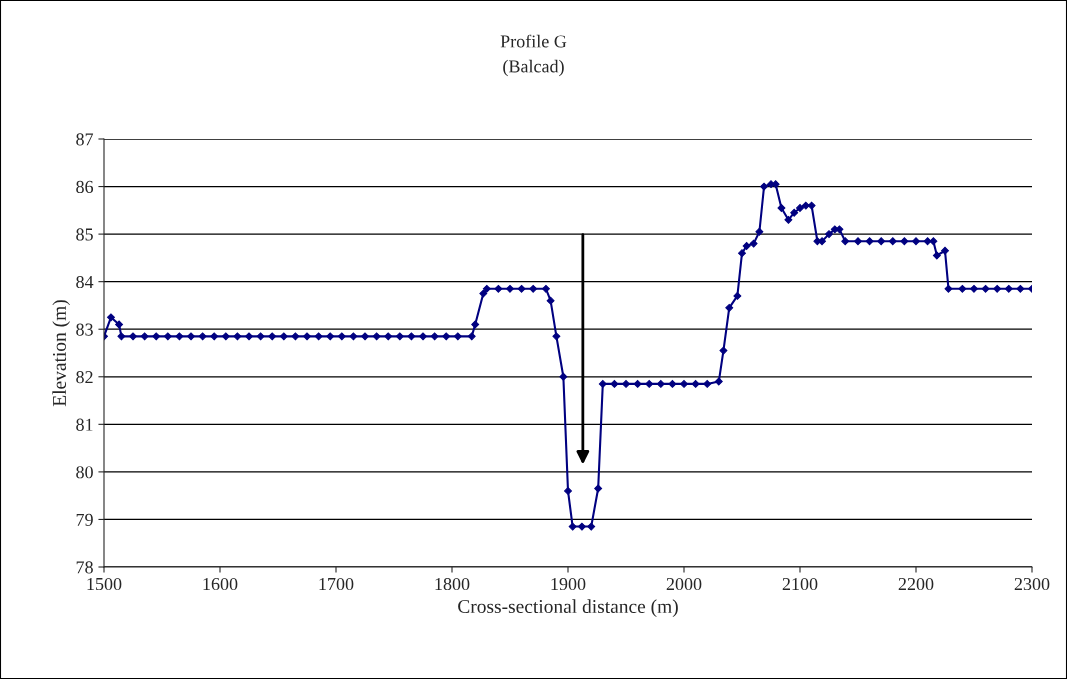 Image resolution: width=1067 pixels, height=679 pixels. What do you see at coordinates (568, 608) in the screenshot?
I see `x-axis-title: Cross-sectional distance (m)` at bounding box center [568, 608].